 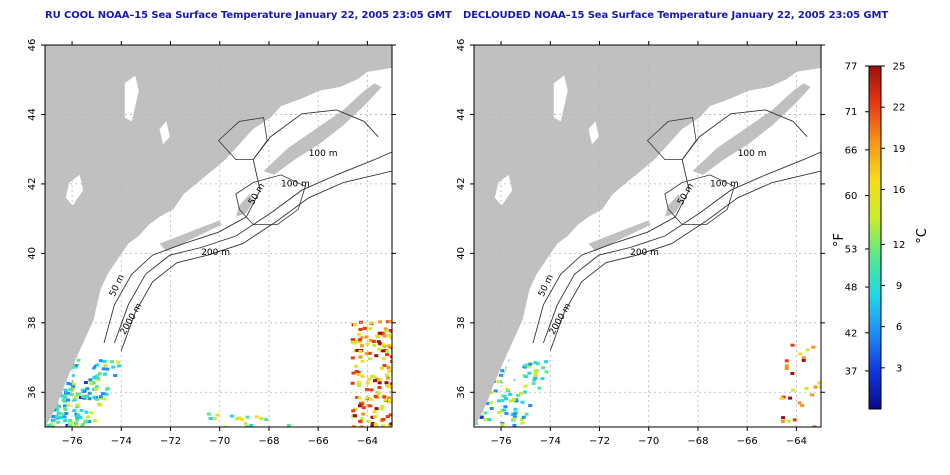 What do you see at coordinates (851, 249) in the screenshot?
I see `fahrenheit-tick-label: 53` at bounding box center [851, 249].